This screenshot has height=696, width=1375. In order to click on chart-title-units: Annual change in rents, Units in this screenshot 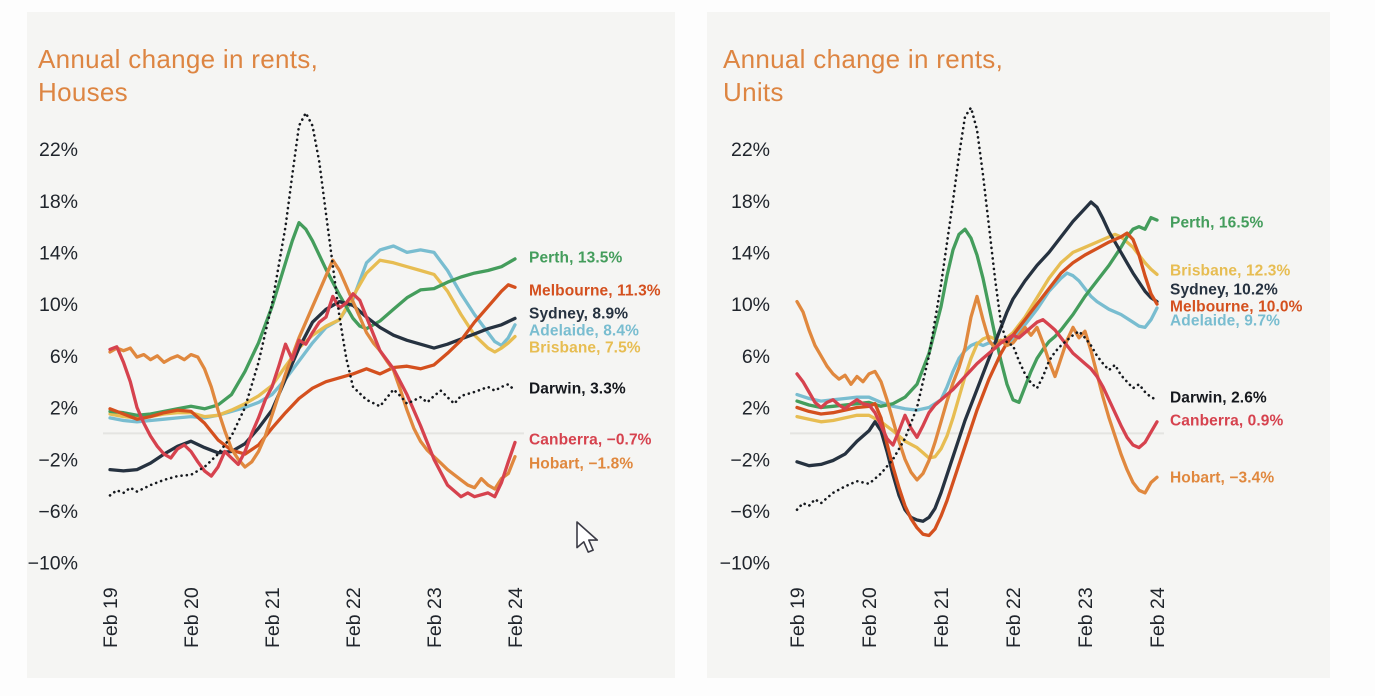, I will do `click(863, 76)`.